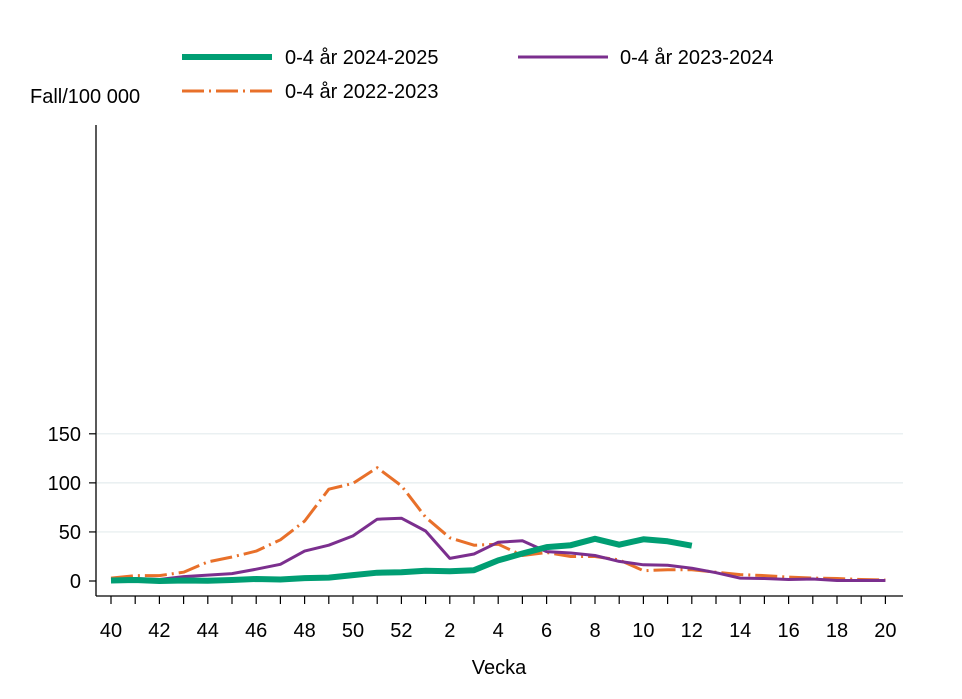 The height and width of the screenshot is (699, 962). What do you see at coordinates (449, 631) in the screenshot?
I see `x-tick-label-2: 2` at bounding box center [449, 631].